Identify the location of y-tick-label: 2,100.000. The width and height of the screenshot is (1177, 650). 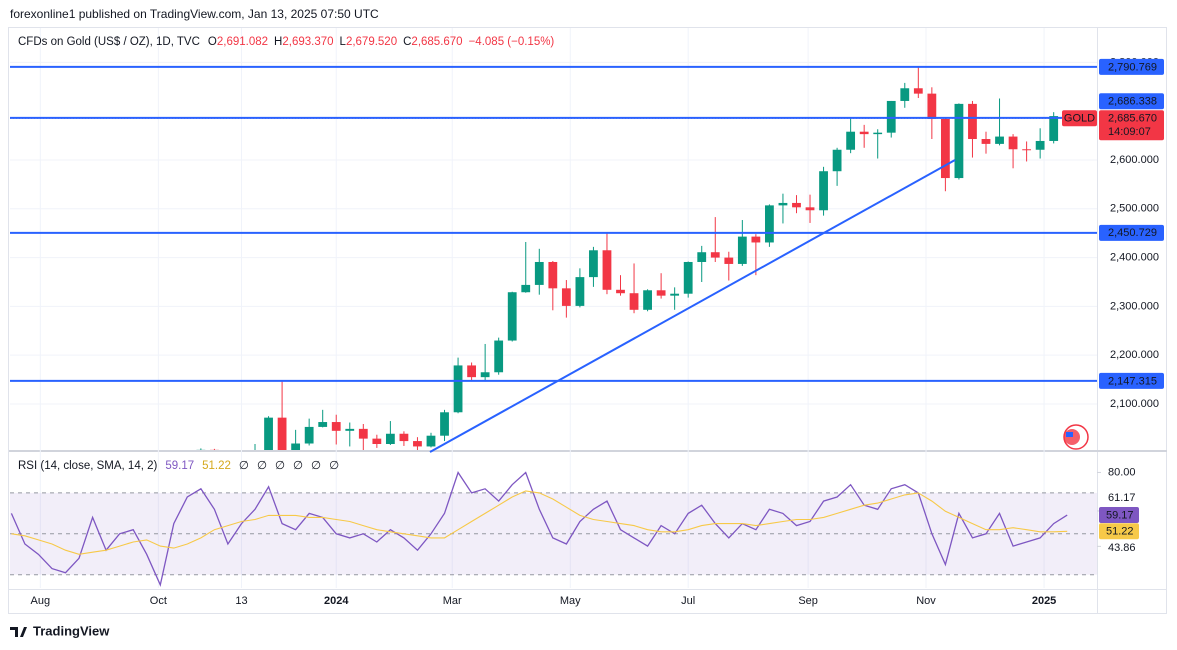
(1134, 404).